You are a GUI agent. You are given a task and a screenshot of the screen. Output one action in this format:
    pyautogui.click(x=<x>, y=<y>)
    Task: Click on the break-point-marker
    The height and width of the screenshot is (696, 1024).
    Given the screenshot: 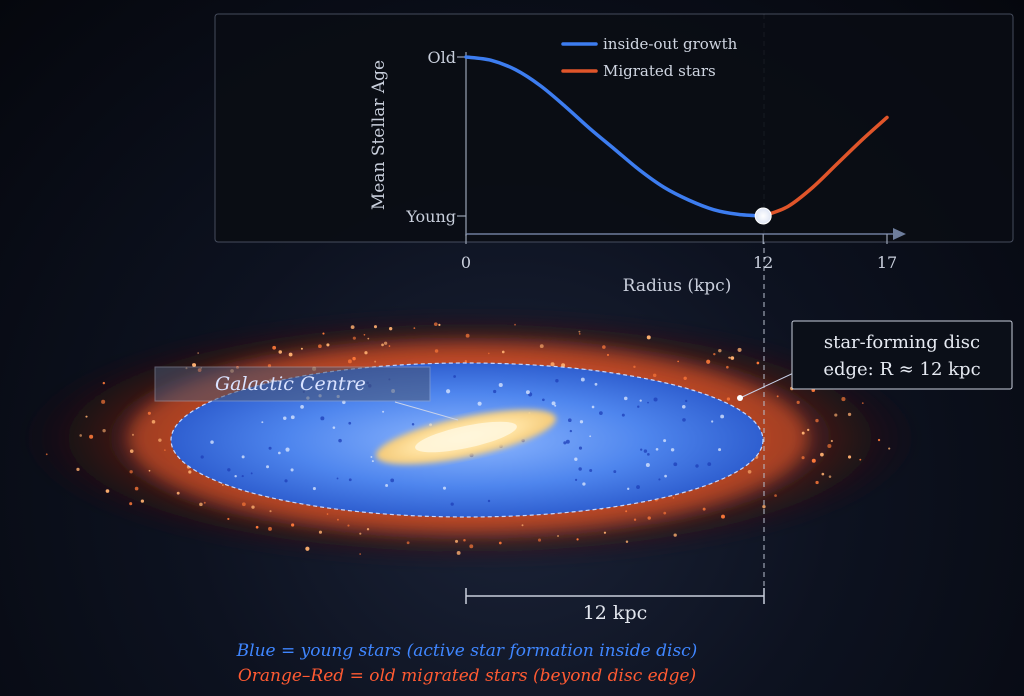 What is the action you would take?
    pyautogui.click(x=763, y=216)
    